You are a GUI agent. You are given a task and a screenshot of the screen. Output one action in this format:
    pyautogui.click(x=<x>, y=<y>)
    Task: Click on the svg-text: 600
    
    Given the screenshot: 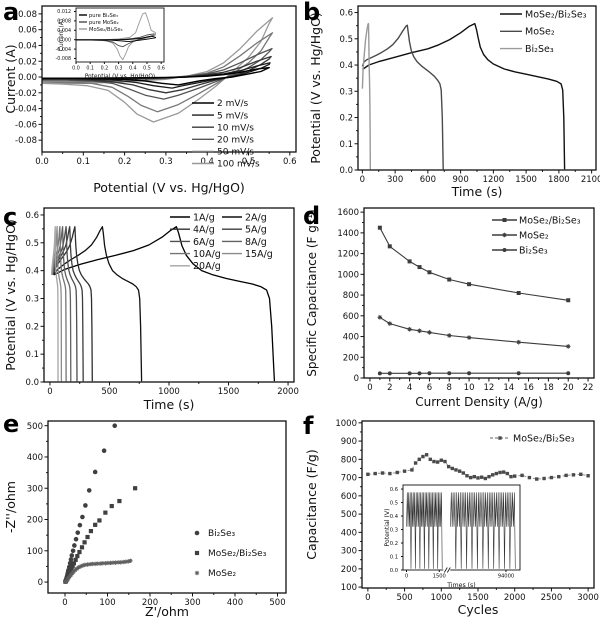 What is the action you would take?
    pyautogui.click(x=351, y=317)
    